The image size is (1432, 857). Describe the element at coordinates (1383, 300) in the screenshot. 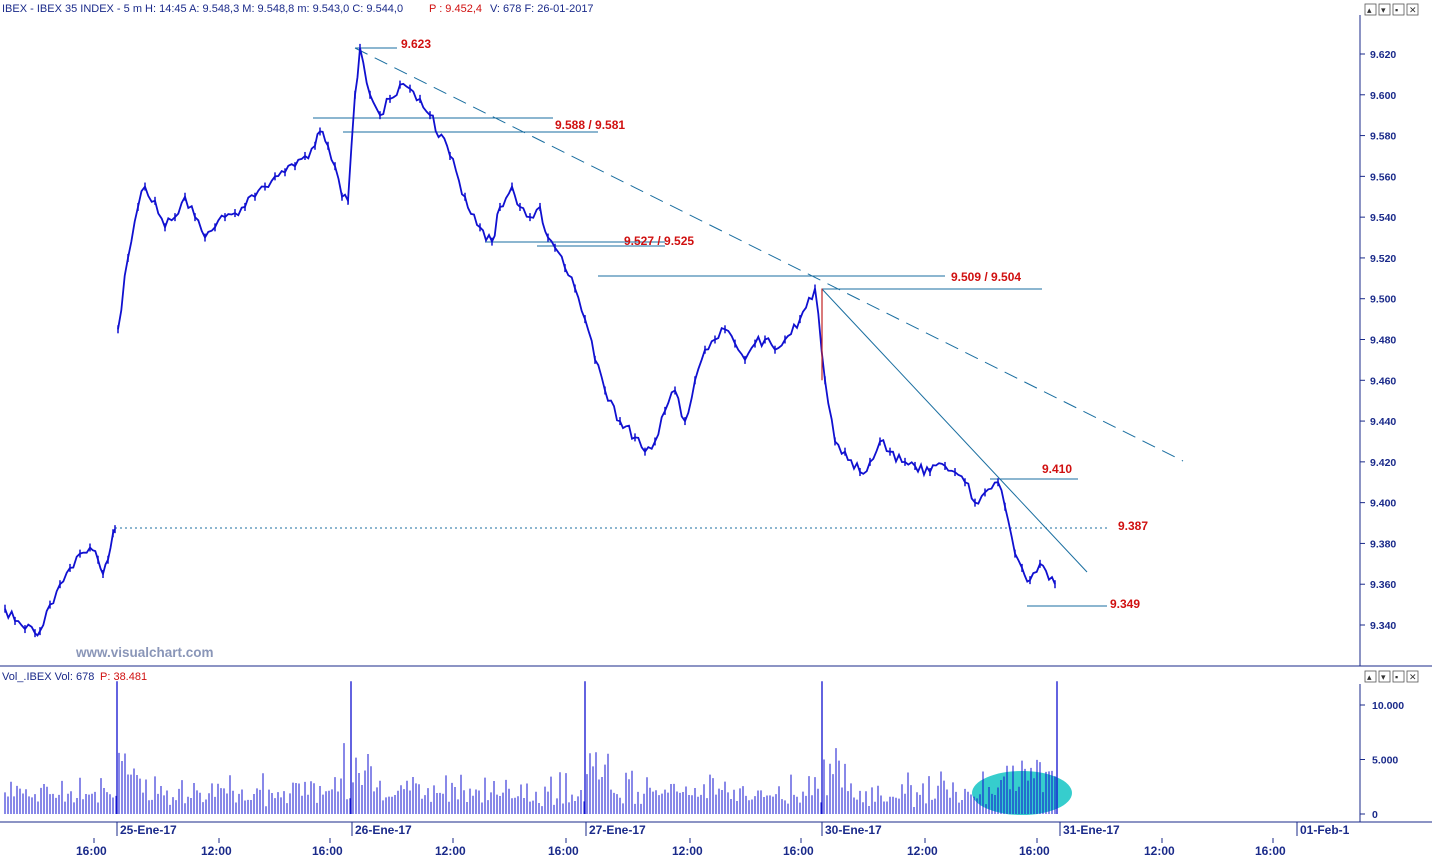

I see `y-tick-label: 9.500` at that location.